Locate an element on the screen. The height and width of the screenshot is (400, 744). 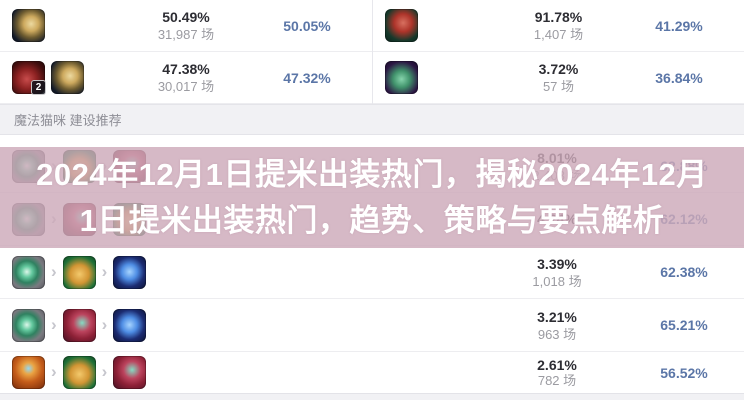
spacer is located at coordinates (372, 137).